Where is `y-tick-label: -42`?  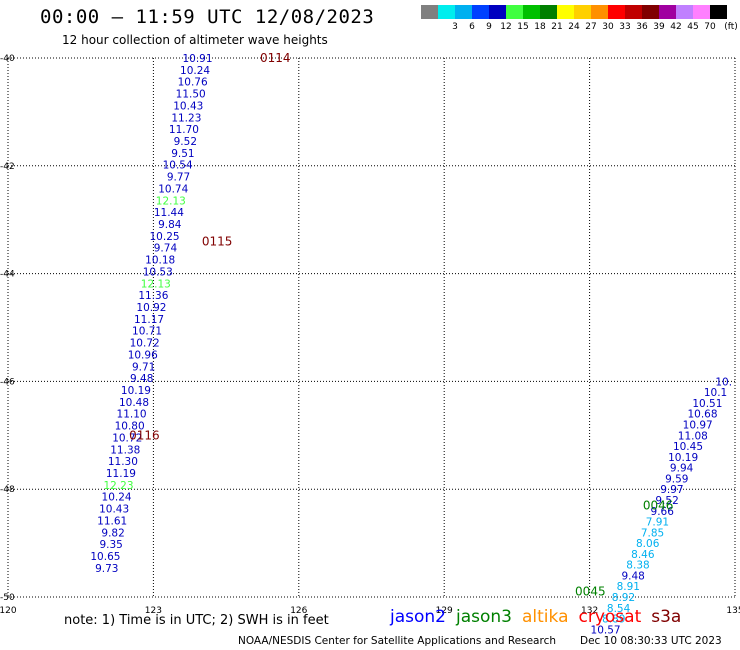 y-tick-label: -42 is located at coordinates (7, 167).